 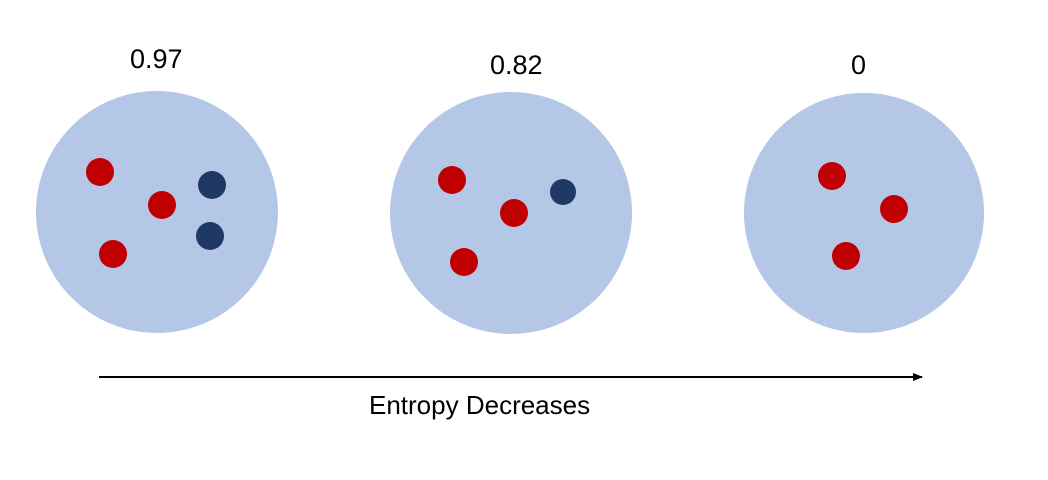 What do you see at coordinates (516, 65) in the screenshot?
I see `entropy-value: 0.82` at bounding box center [516, 65].